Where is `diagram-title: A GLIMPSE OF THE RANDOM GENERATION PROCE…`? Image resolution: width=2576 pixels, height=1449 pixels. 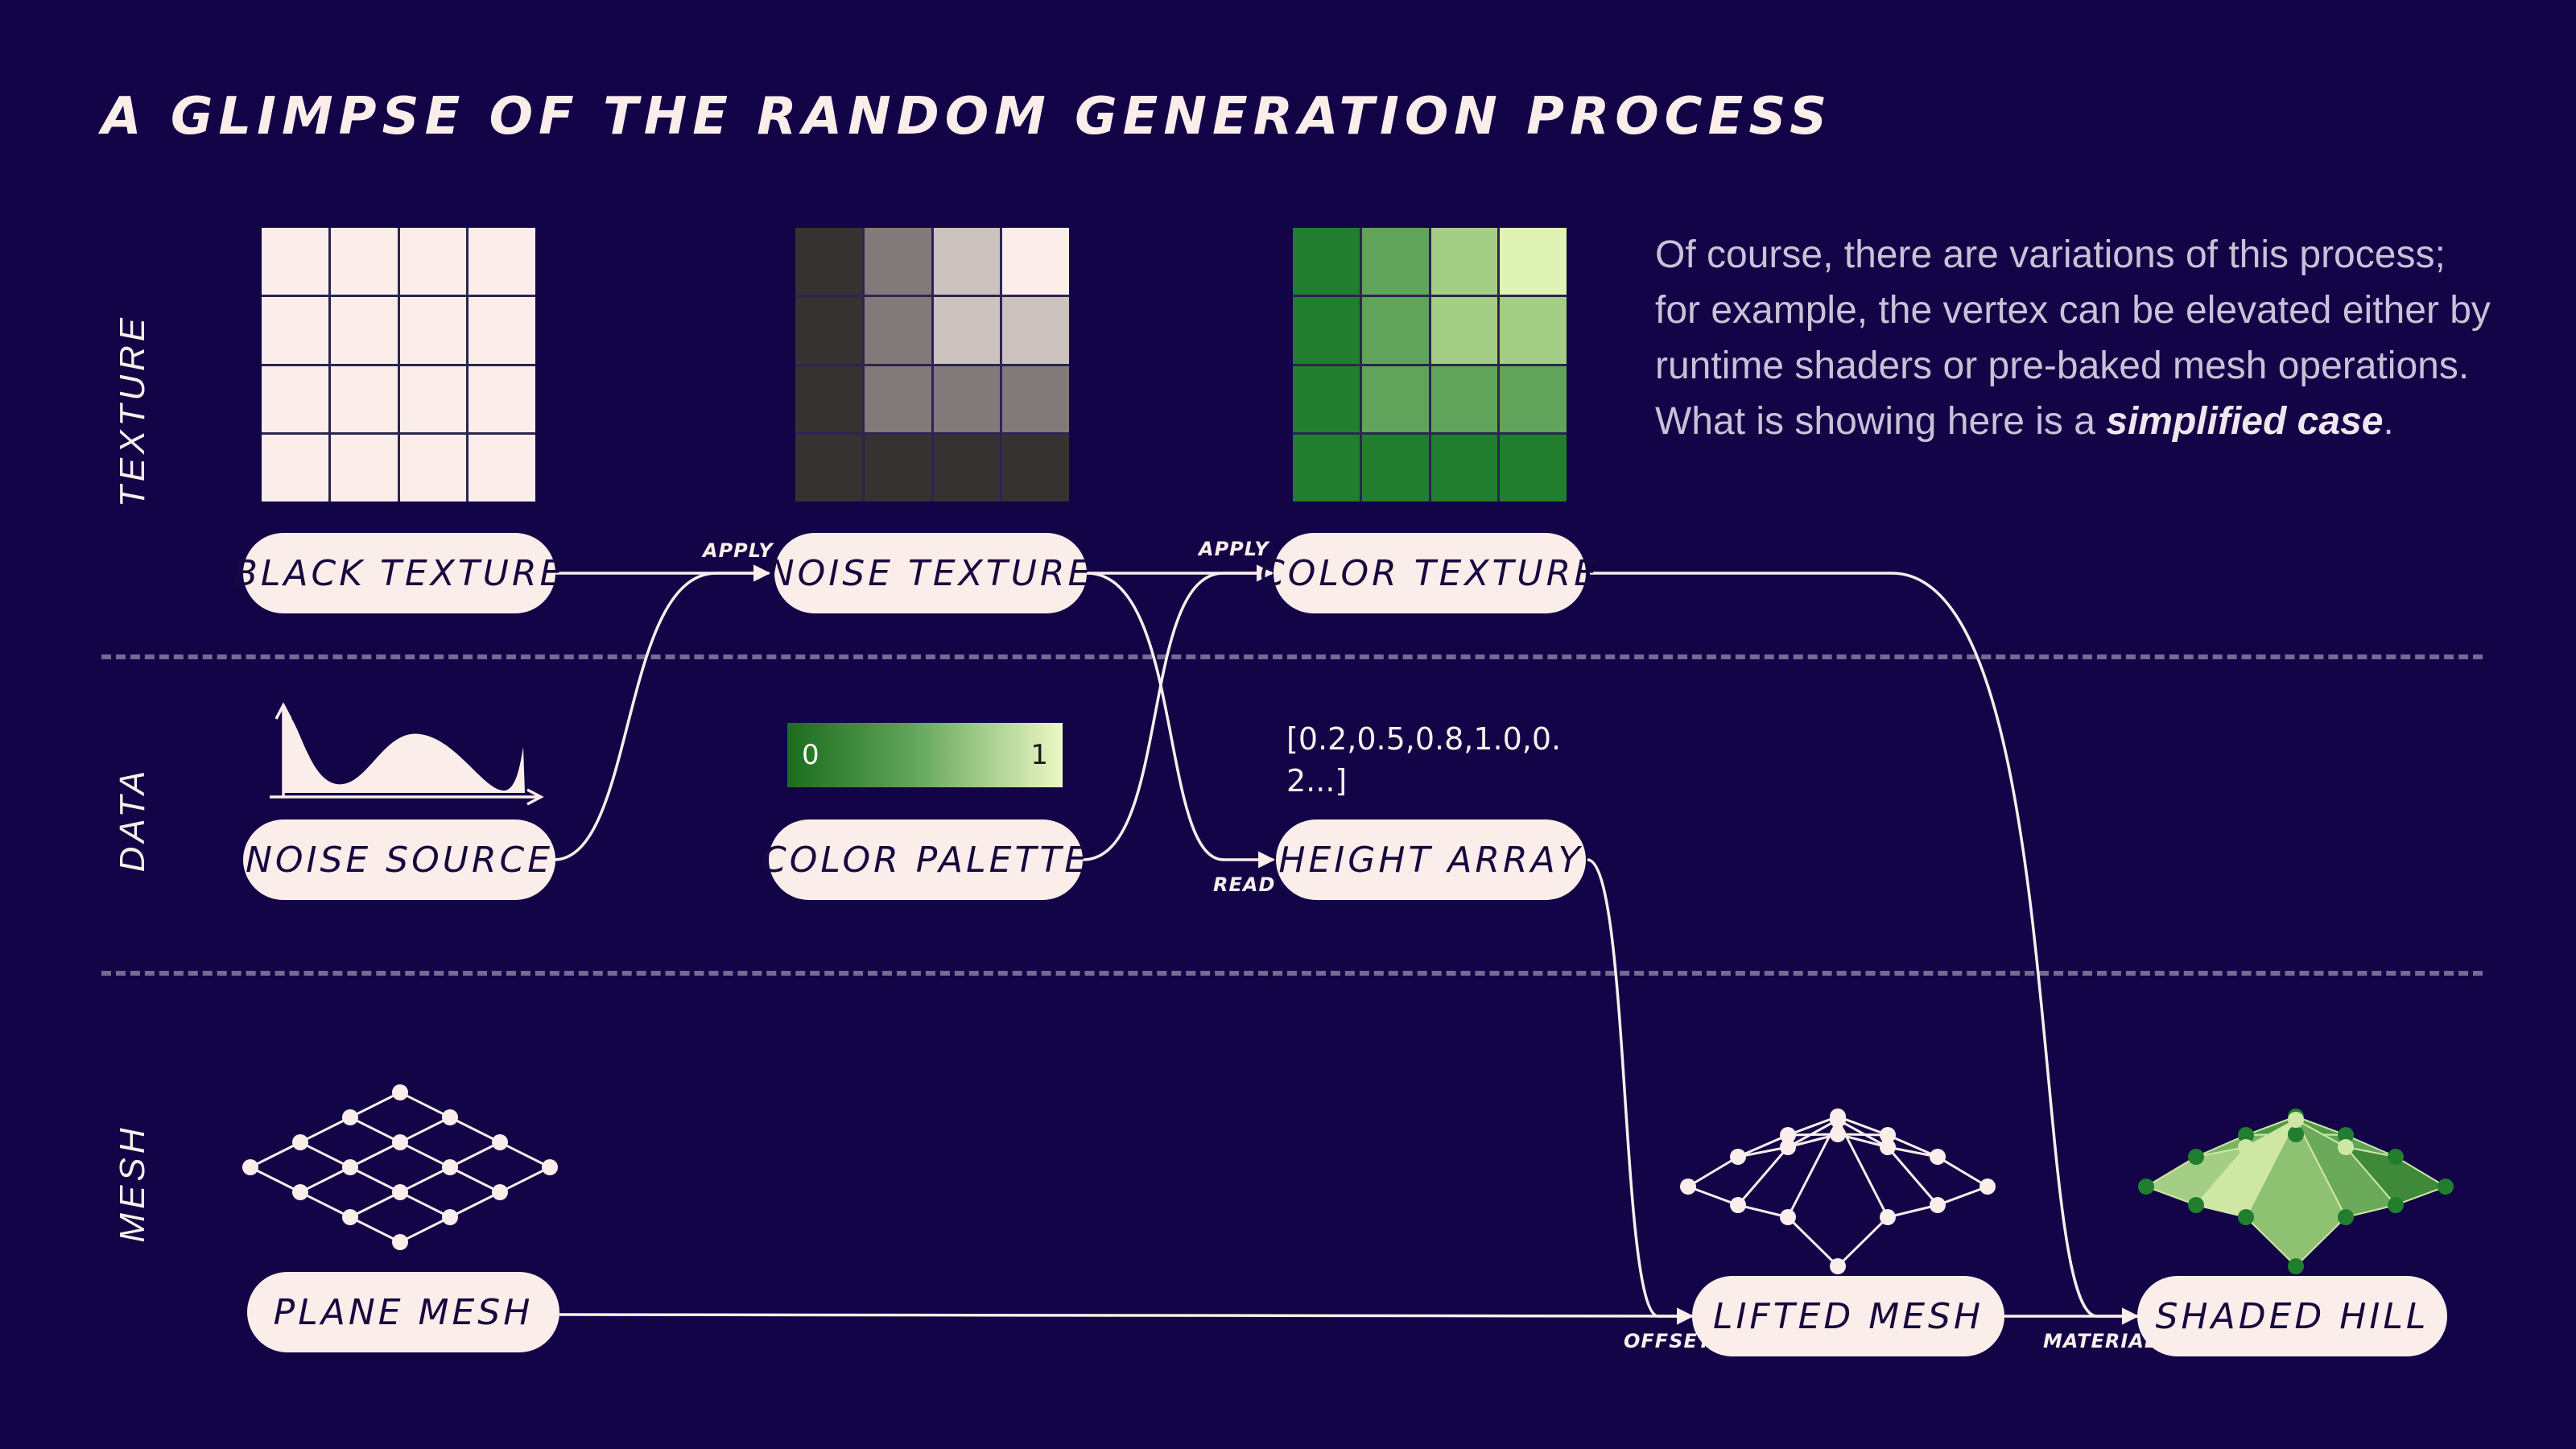 diagram-title: A GLIMPSE OF THE RANDOM GENERATION PROCE… is located at coordinates (967, 117).